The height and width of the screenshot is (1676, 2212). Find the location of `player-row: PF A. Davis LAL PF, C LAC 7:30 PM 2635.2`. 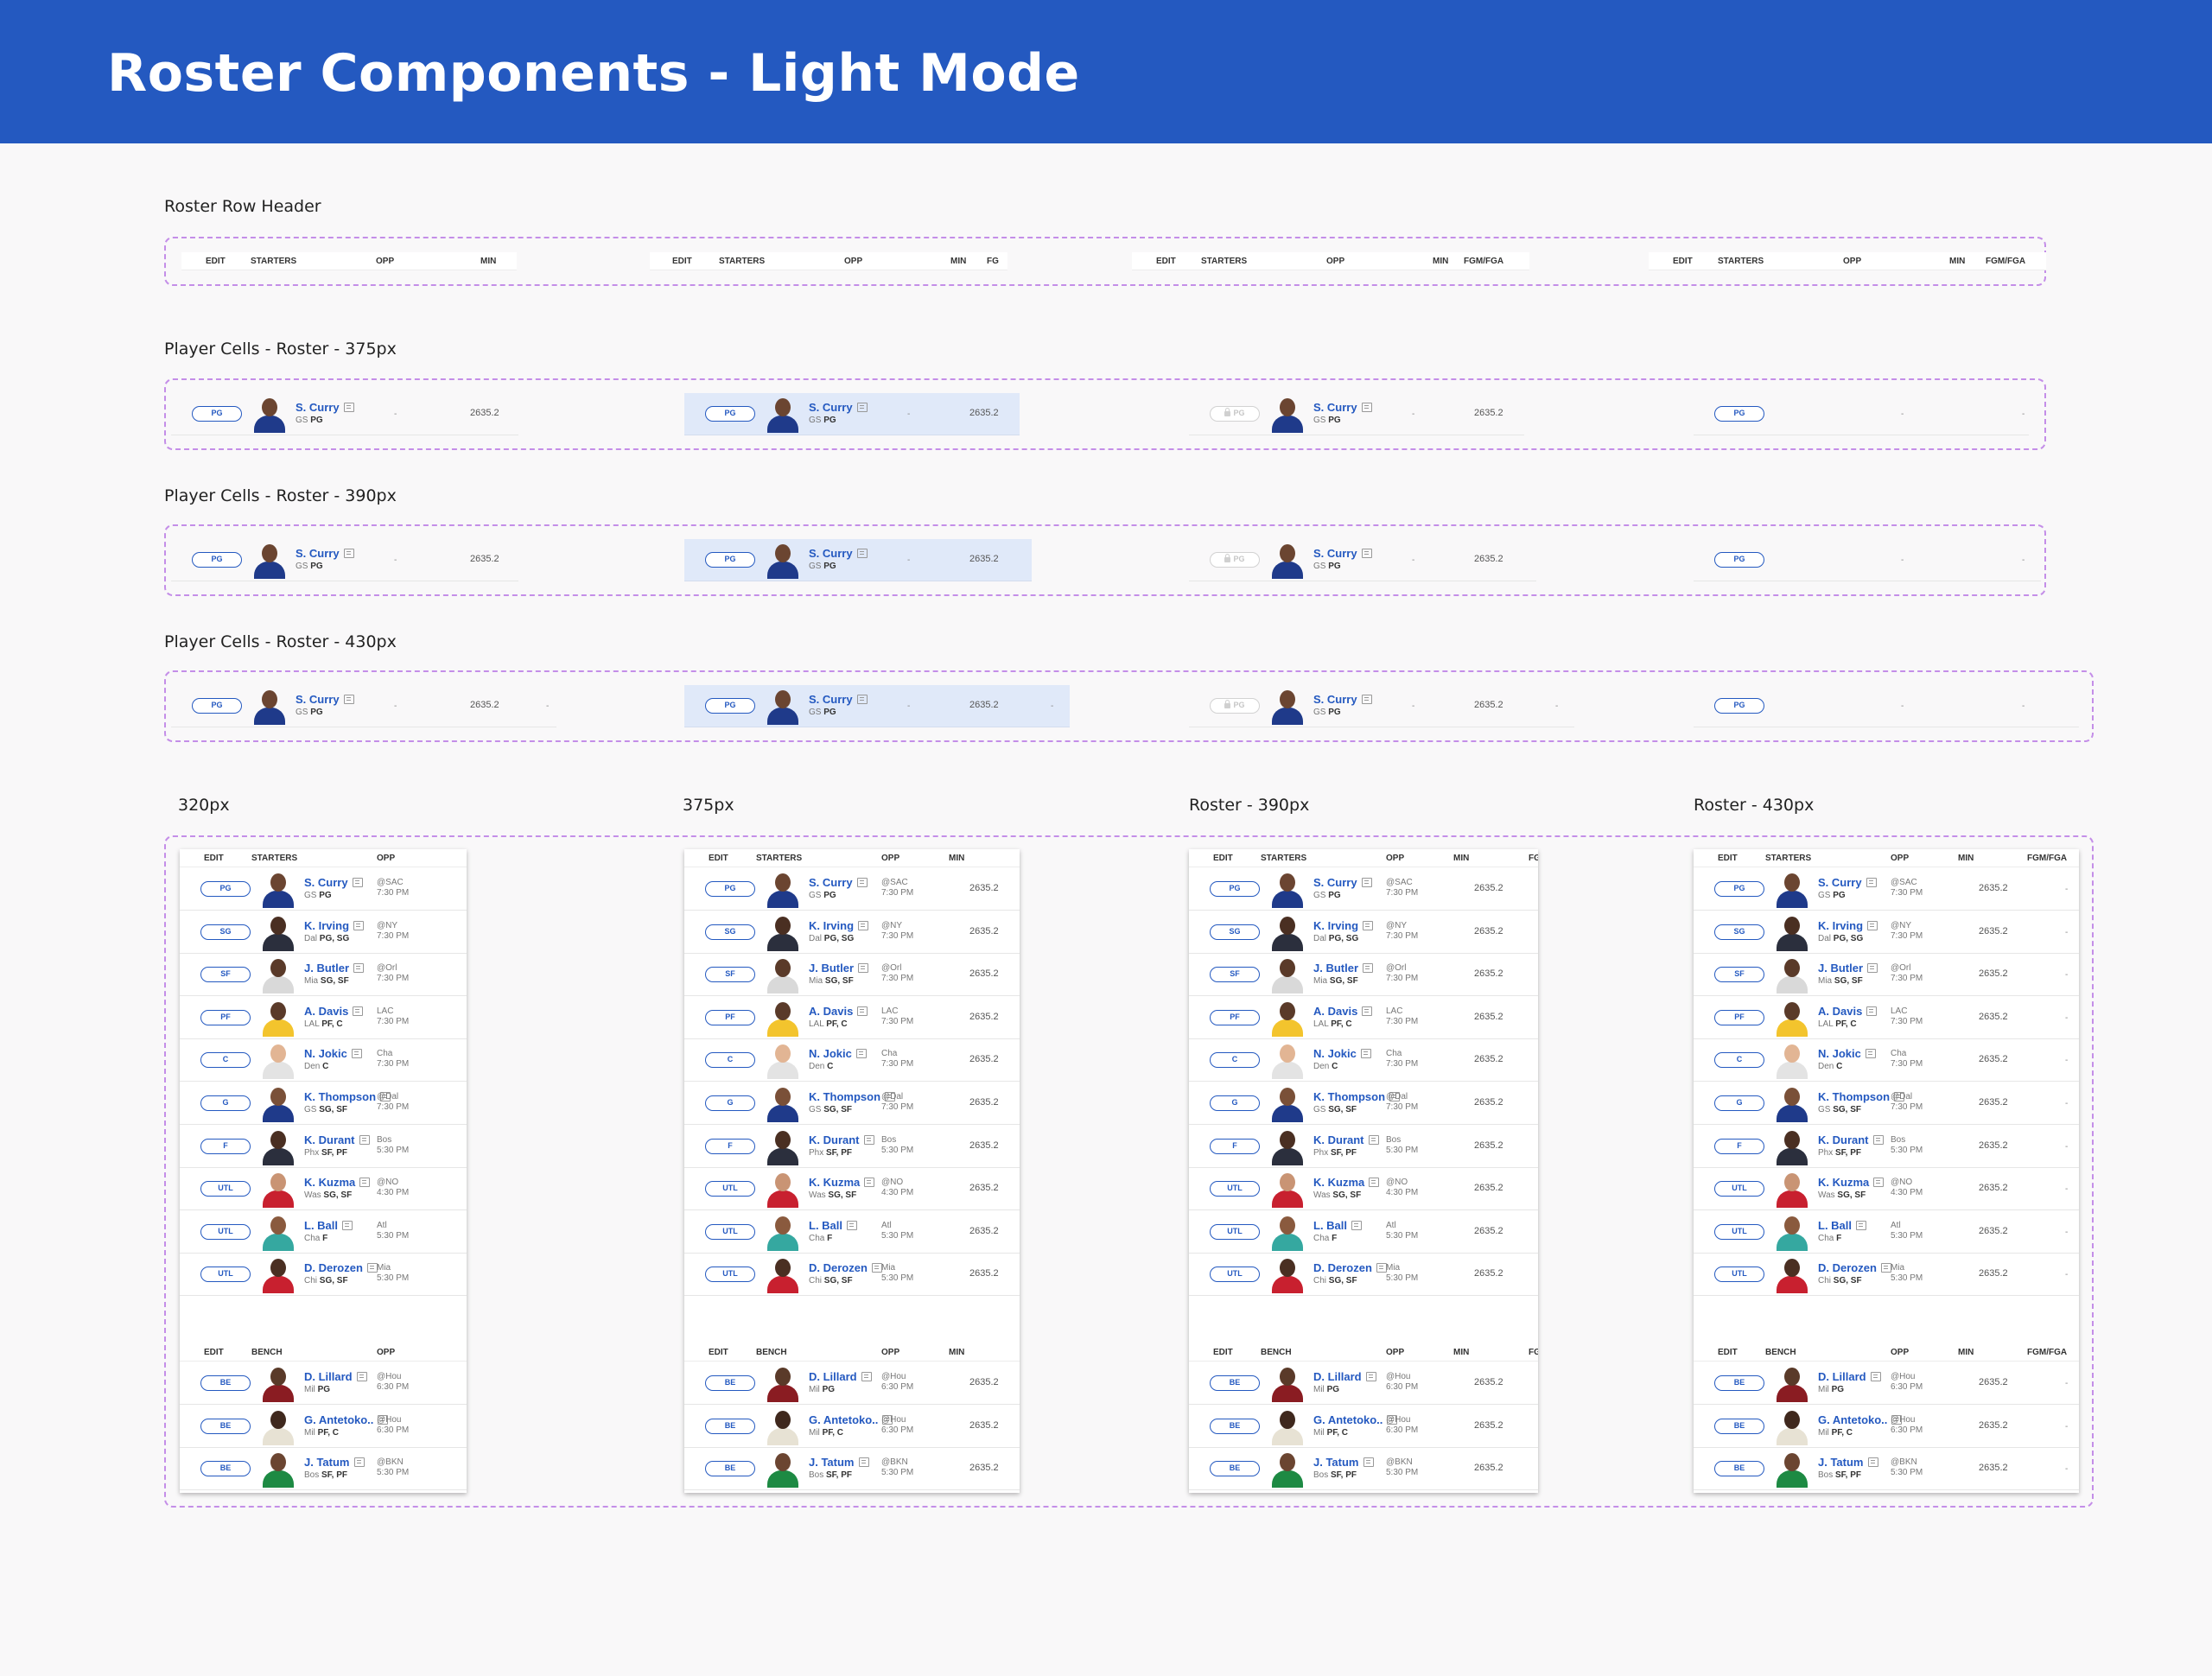

player-row: PF A. Davis LAL PF, C LAC 7:30 PM 2635.2 is located at coordinates (852, 1017).